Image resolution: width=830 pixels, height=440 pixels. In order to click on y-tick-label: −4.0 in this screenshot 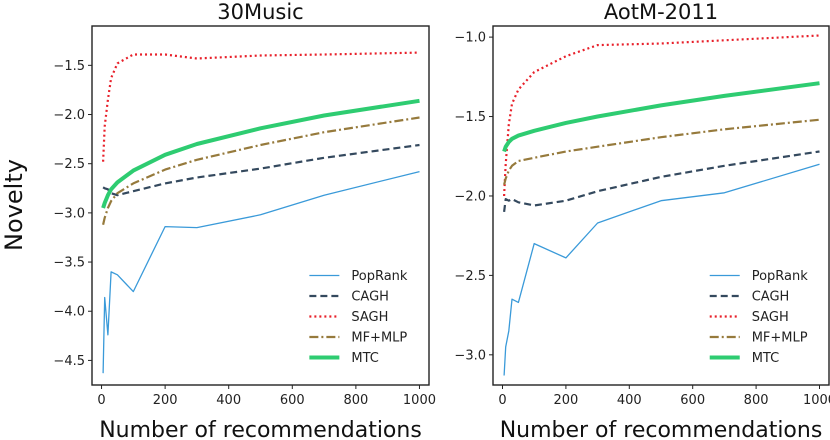, I will do `click(69, 312)`.